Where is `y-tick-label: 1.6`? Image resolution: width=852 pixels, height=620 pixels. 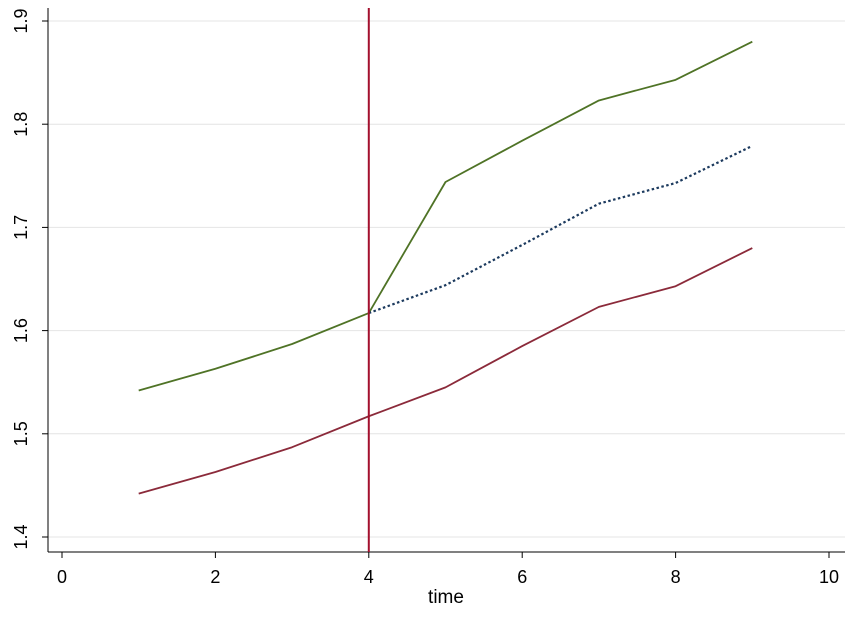
y-tick-label: 1.6 is located at coordinates (21, 330).